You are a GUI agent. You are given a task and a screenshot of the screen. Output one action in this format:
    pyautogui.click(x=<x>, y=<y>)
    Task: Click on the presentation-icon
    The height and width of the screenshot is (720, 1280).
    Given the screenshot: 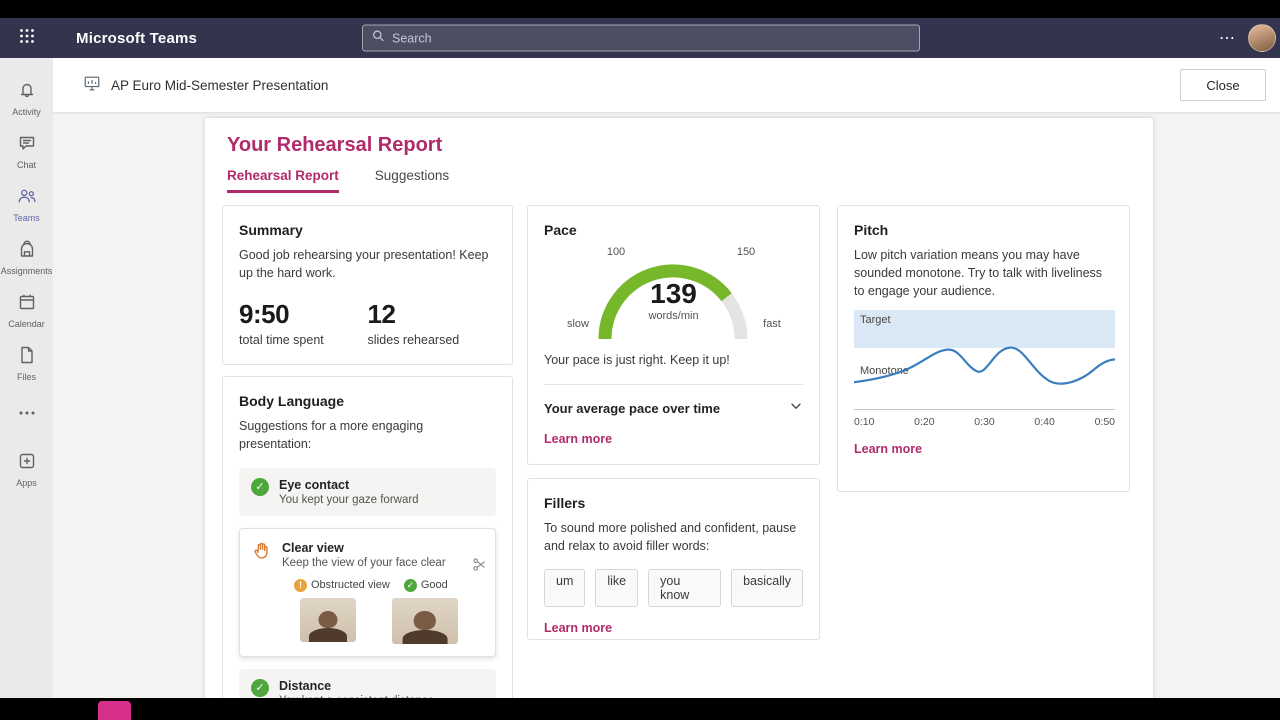 What is the action you would take?
    pyautogui.click(x=92, y=85)
    